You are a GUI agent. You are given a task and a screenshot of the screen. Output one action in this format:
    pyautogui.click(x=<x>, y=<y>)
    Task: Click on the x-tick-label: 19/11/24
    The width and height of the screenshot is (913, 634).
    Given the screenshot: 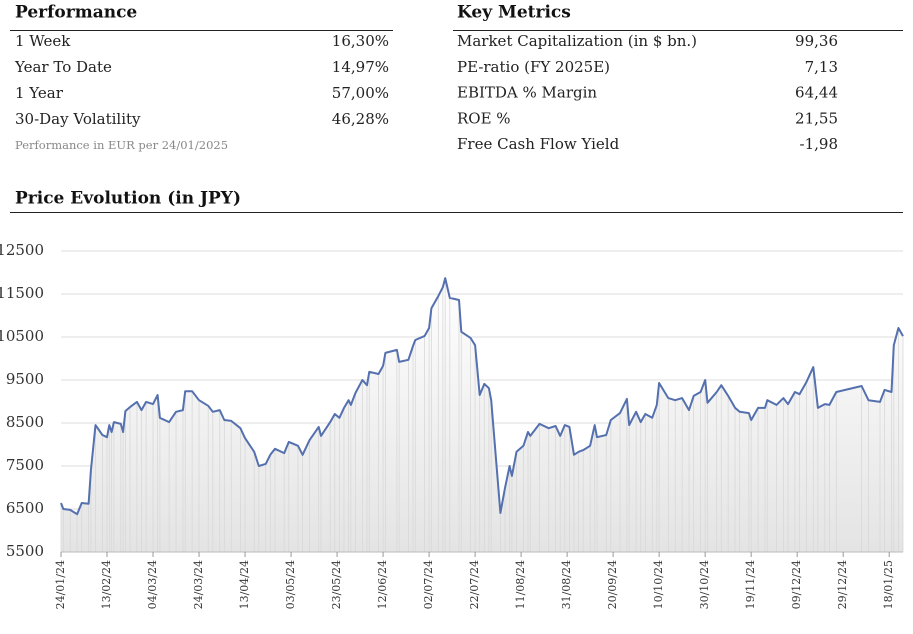 What is the action you would take?
    pyautogui.click(x=750, y=584)
    